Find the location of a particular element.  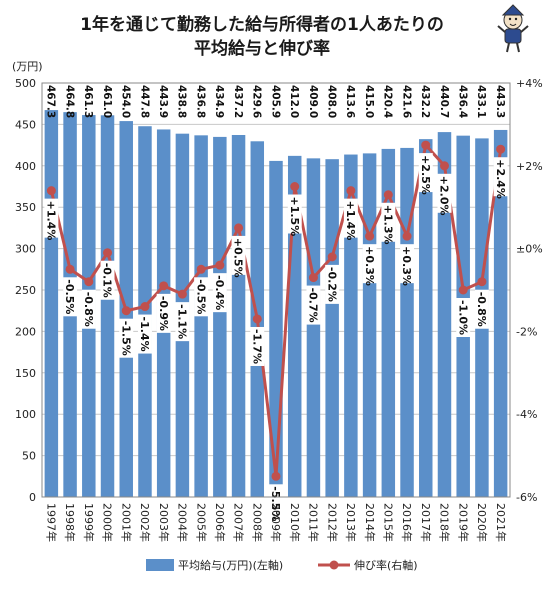

bar-value-label: 438.8 is located at coordinates (182, 101).